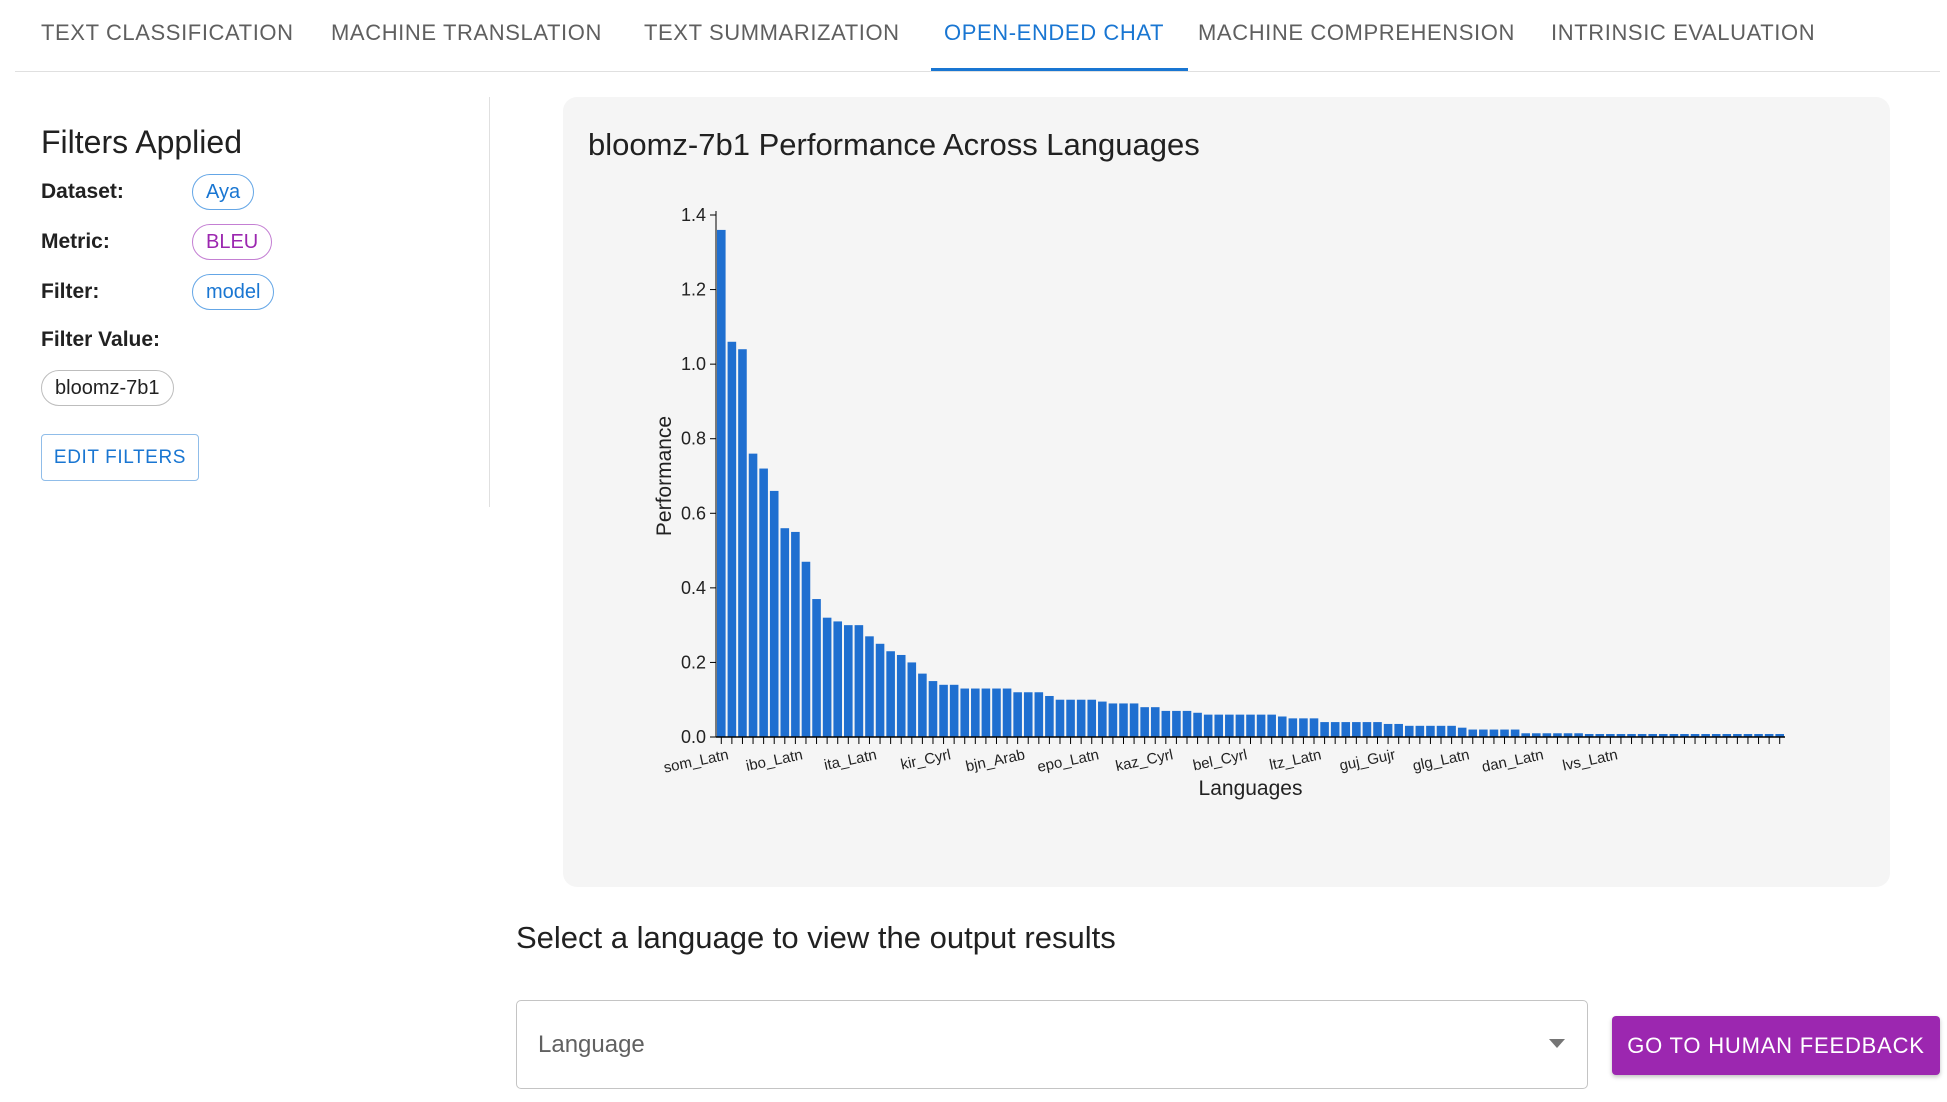  I want to click on metric-chip: BLEU, so click(232, 242).